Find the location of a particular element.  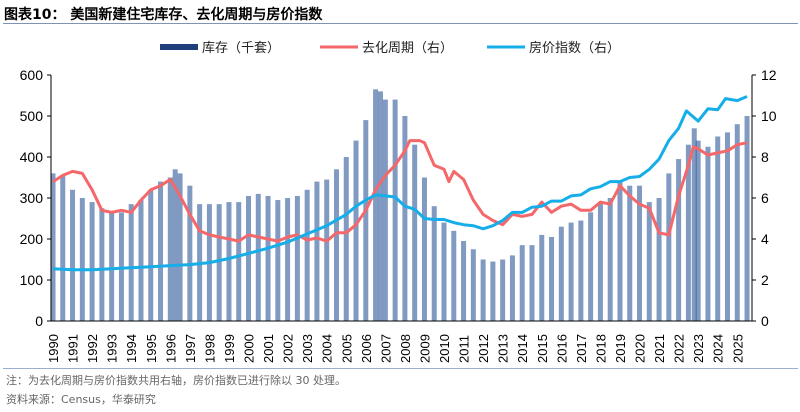

left-tick-label: 100 is located at coordinates (32, 280).